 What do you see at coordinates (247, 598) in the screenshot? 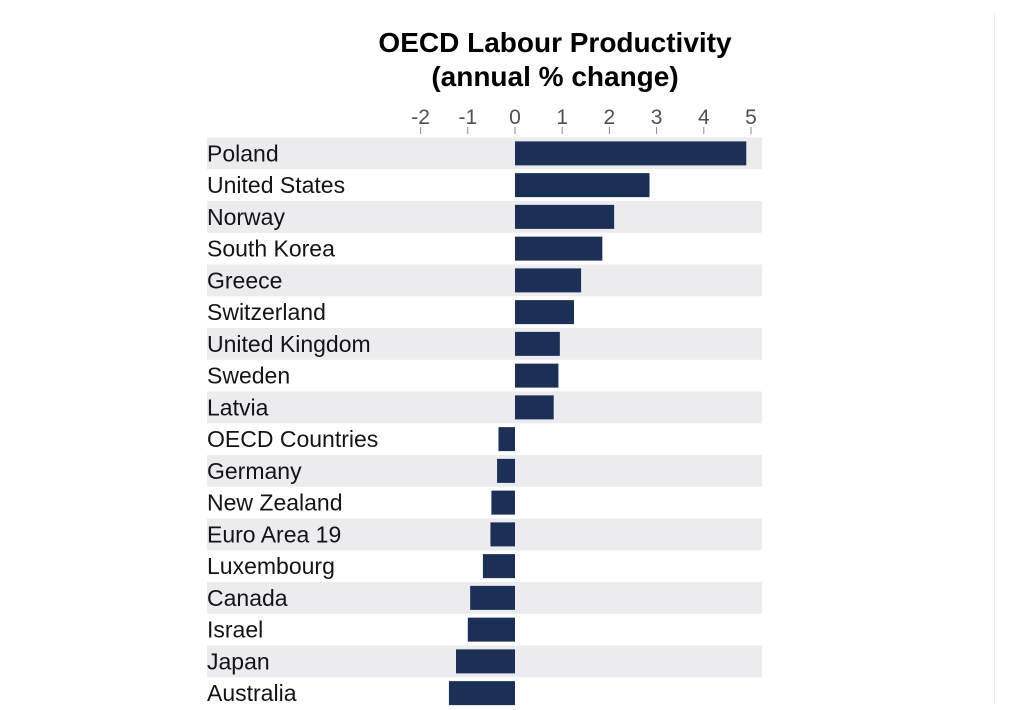
I see `category-label: Canada` at bounding box center [247, 598].